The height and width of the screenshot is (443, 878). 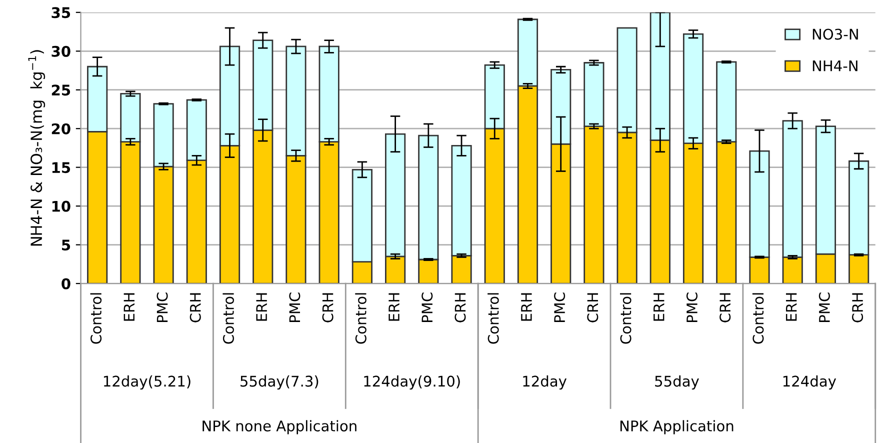 What do you see at coordinates (677, 382) in the screenshot?
I see `text: 55day` at bounding box center [677, 382].